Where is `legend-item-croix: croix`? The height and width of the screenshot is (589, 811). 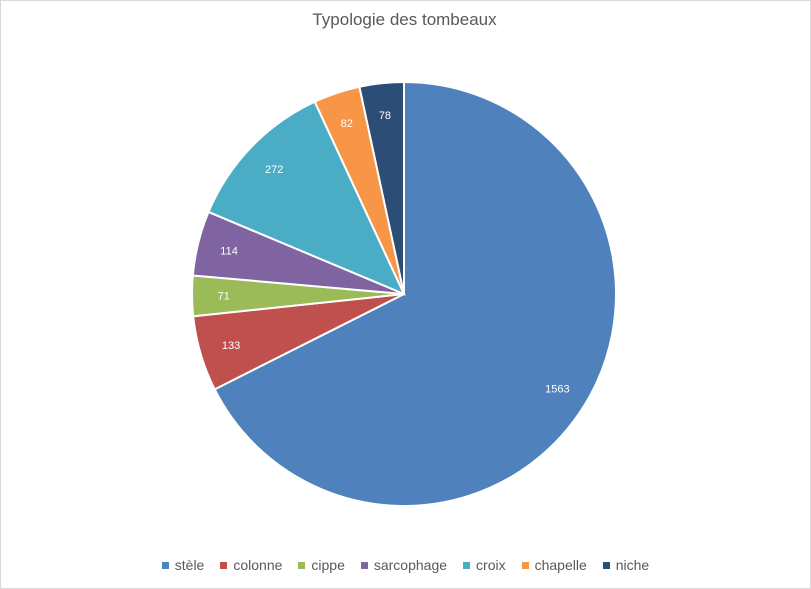 legend-item-croix: croix is located at coordinates (484, 565).